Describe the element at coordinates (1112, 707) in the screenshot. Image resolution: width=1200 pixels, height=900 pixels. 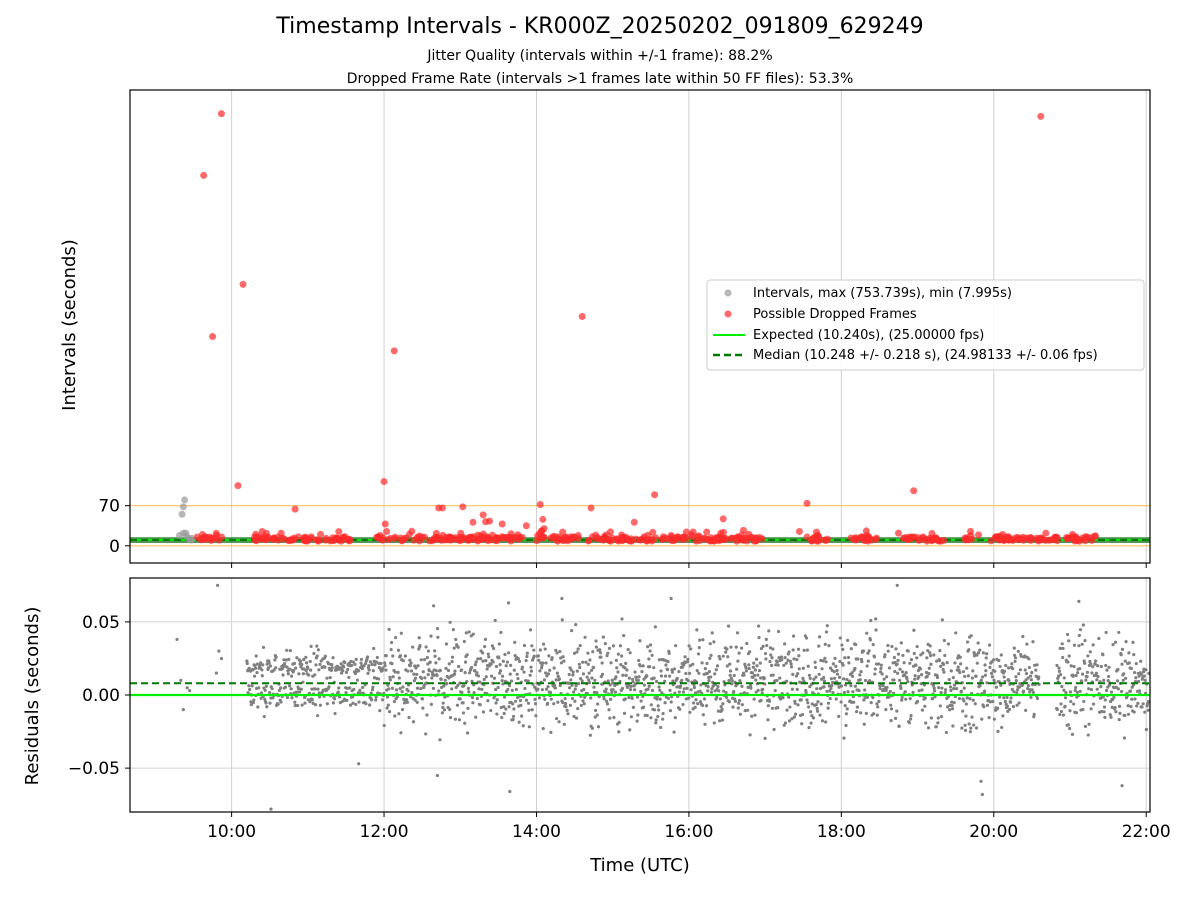
I see `residual-point-dense-2087` at that location.